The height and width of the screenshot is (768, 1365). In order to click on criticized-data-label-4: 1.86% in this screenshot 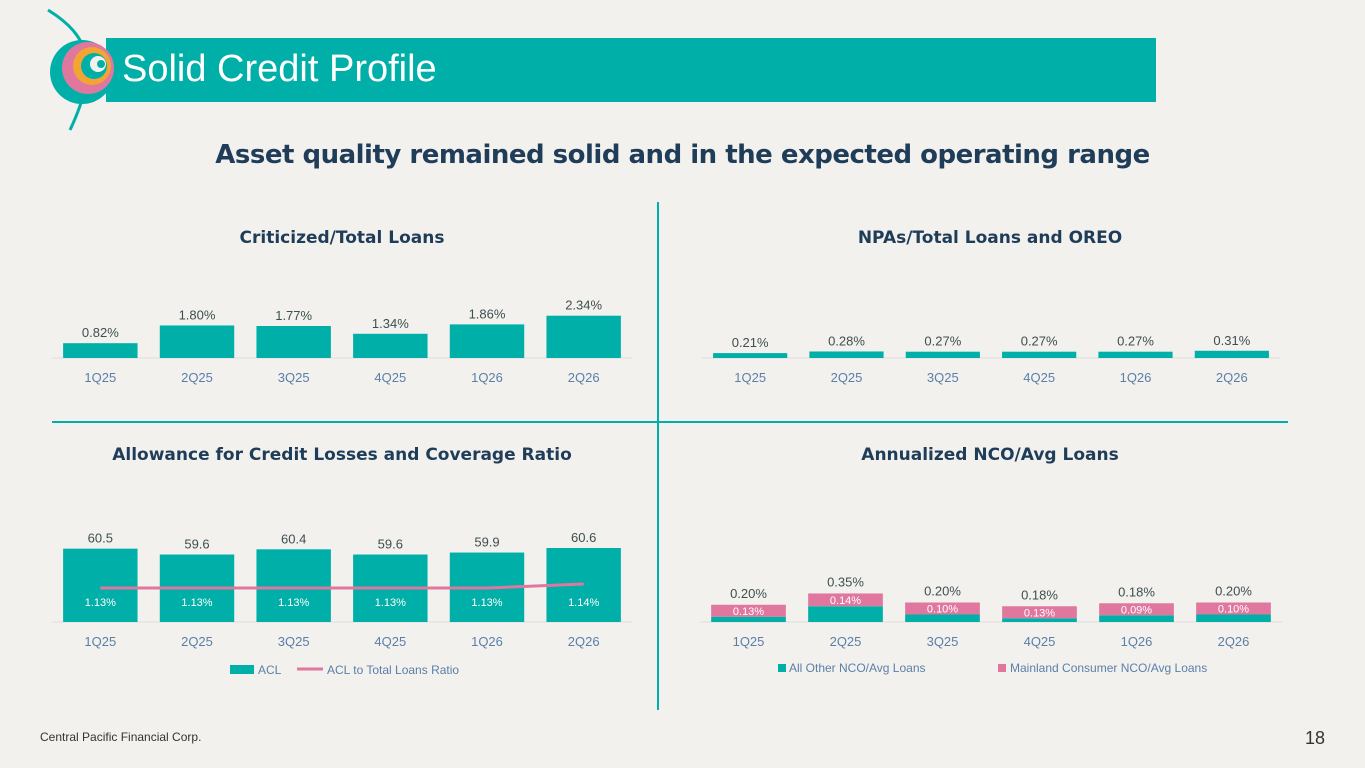, I will do `click(487, 313)`.